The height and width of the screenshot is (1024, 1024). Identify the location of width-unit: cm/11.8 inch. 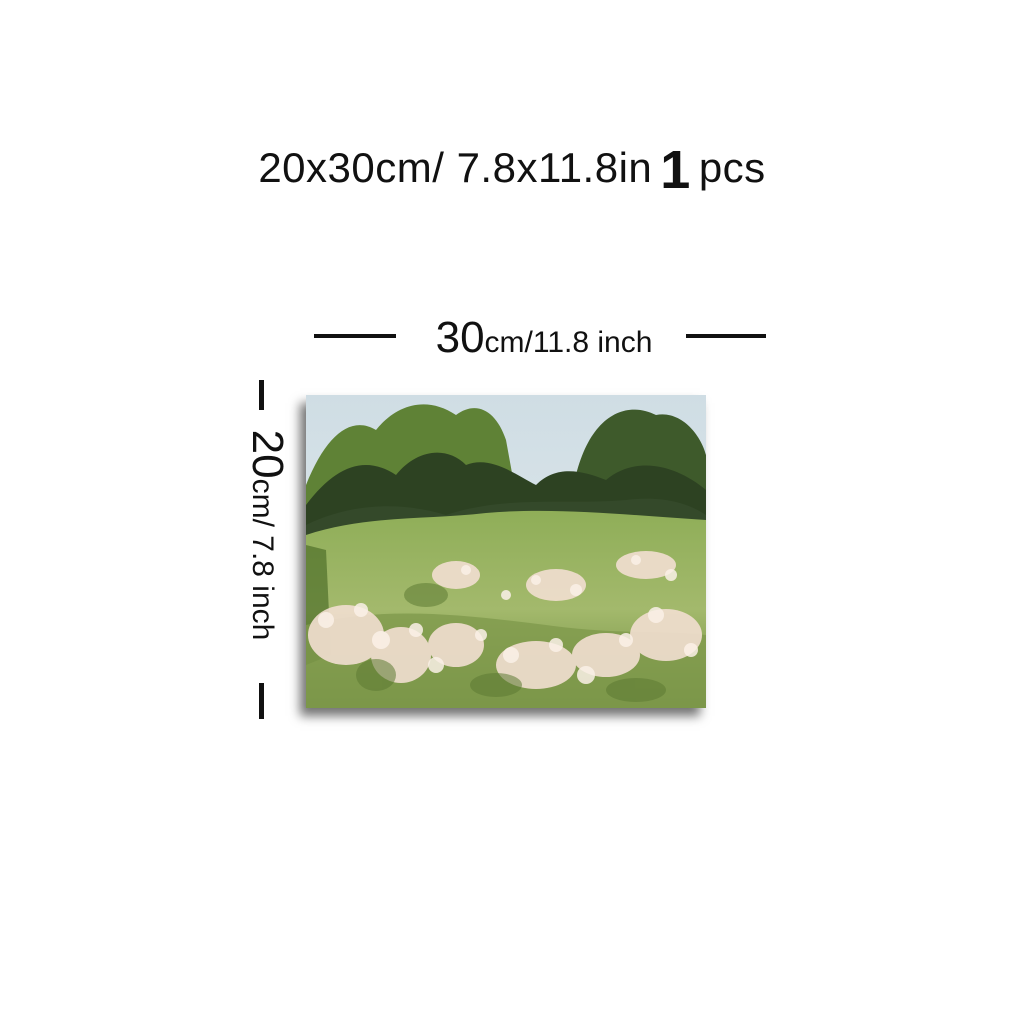
(568, 342).